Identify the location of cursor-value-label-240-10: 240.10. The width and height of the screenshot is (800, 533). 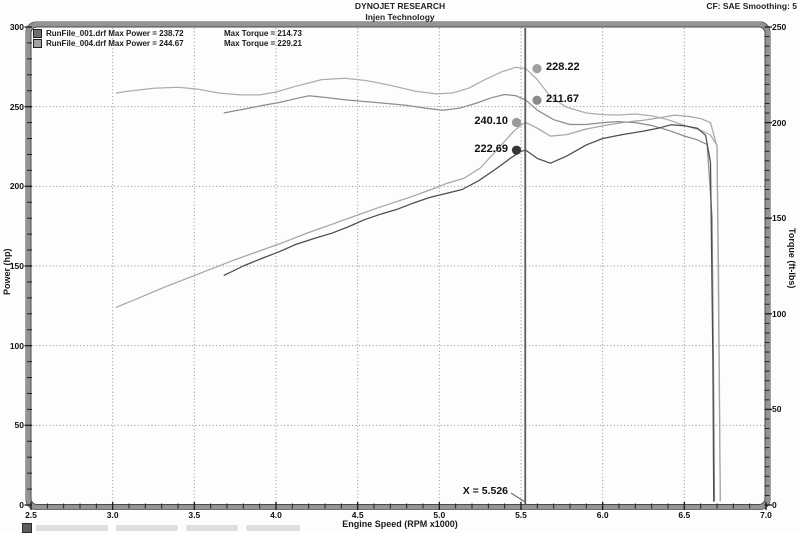
(491, 120).